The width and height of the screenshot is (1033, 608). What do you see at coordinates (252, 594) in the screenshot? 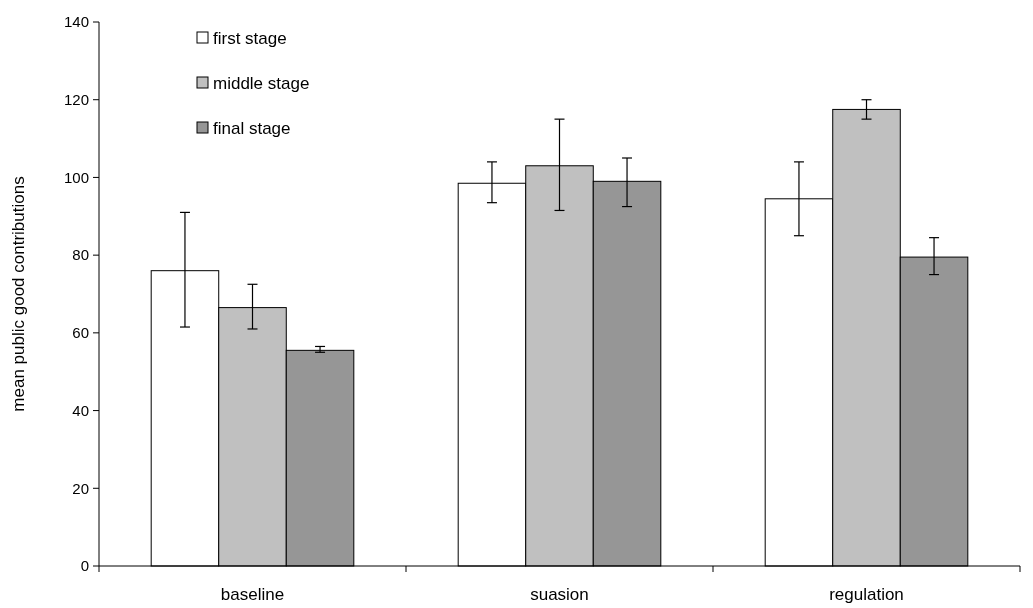
I see `x-tick-label: baseline` at bounding box center [252, 594].